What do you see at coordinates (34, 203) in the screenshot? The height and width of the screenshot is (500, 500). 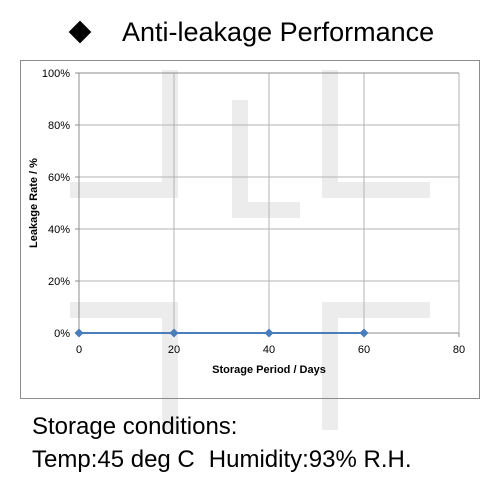 I see `y-axis-label: Leakage Rate / %` at bounding box center [34, 203].